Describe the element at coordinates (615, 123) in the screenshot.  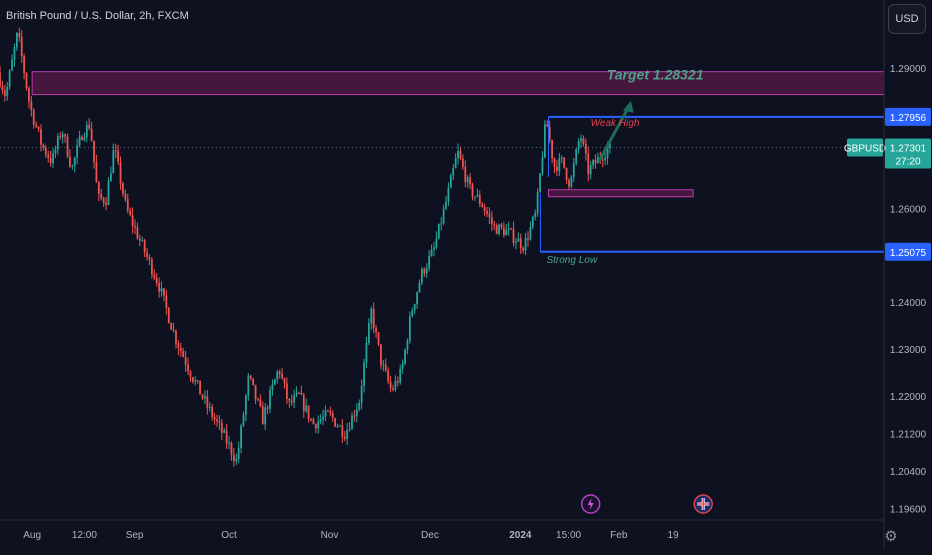
I see `weak-high-label: Weak High` at that location.